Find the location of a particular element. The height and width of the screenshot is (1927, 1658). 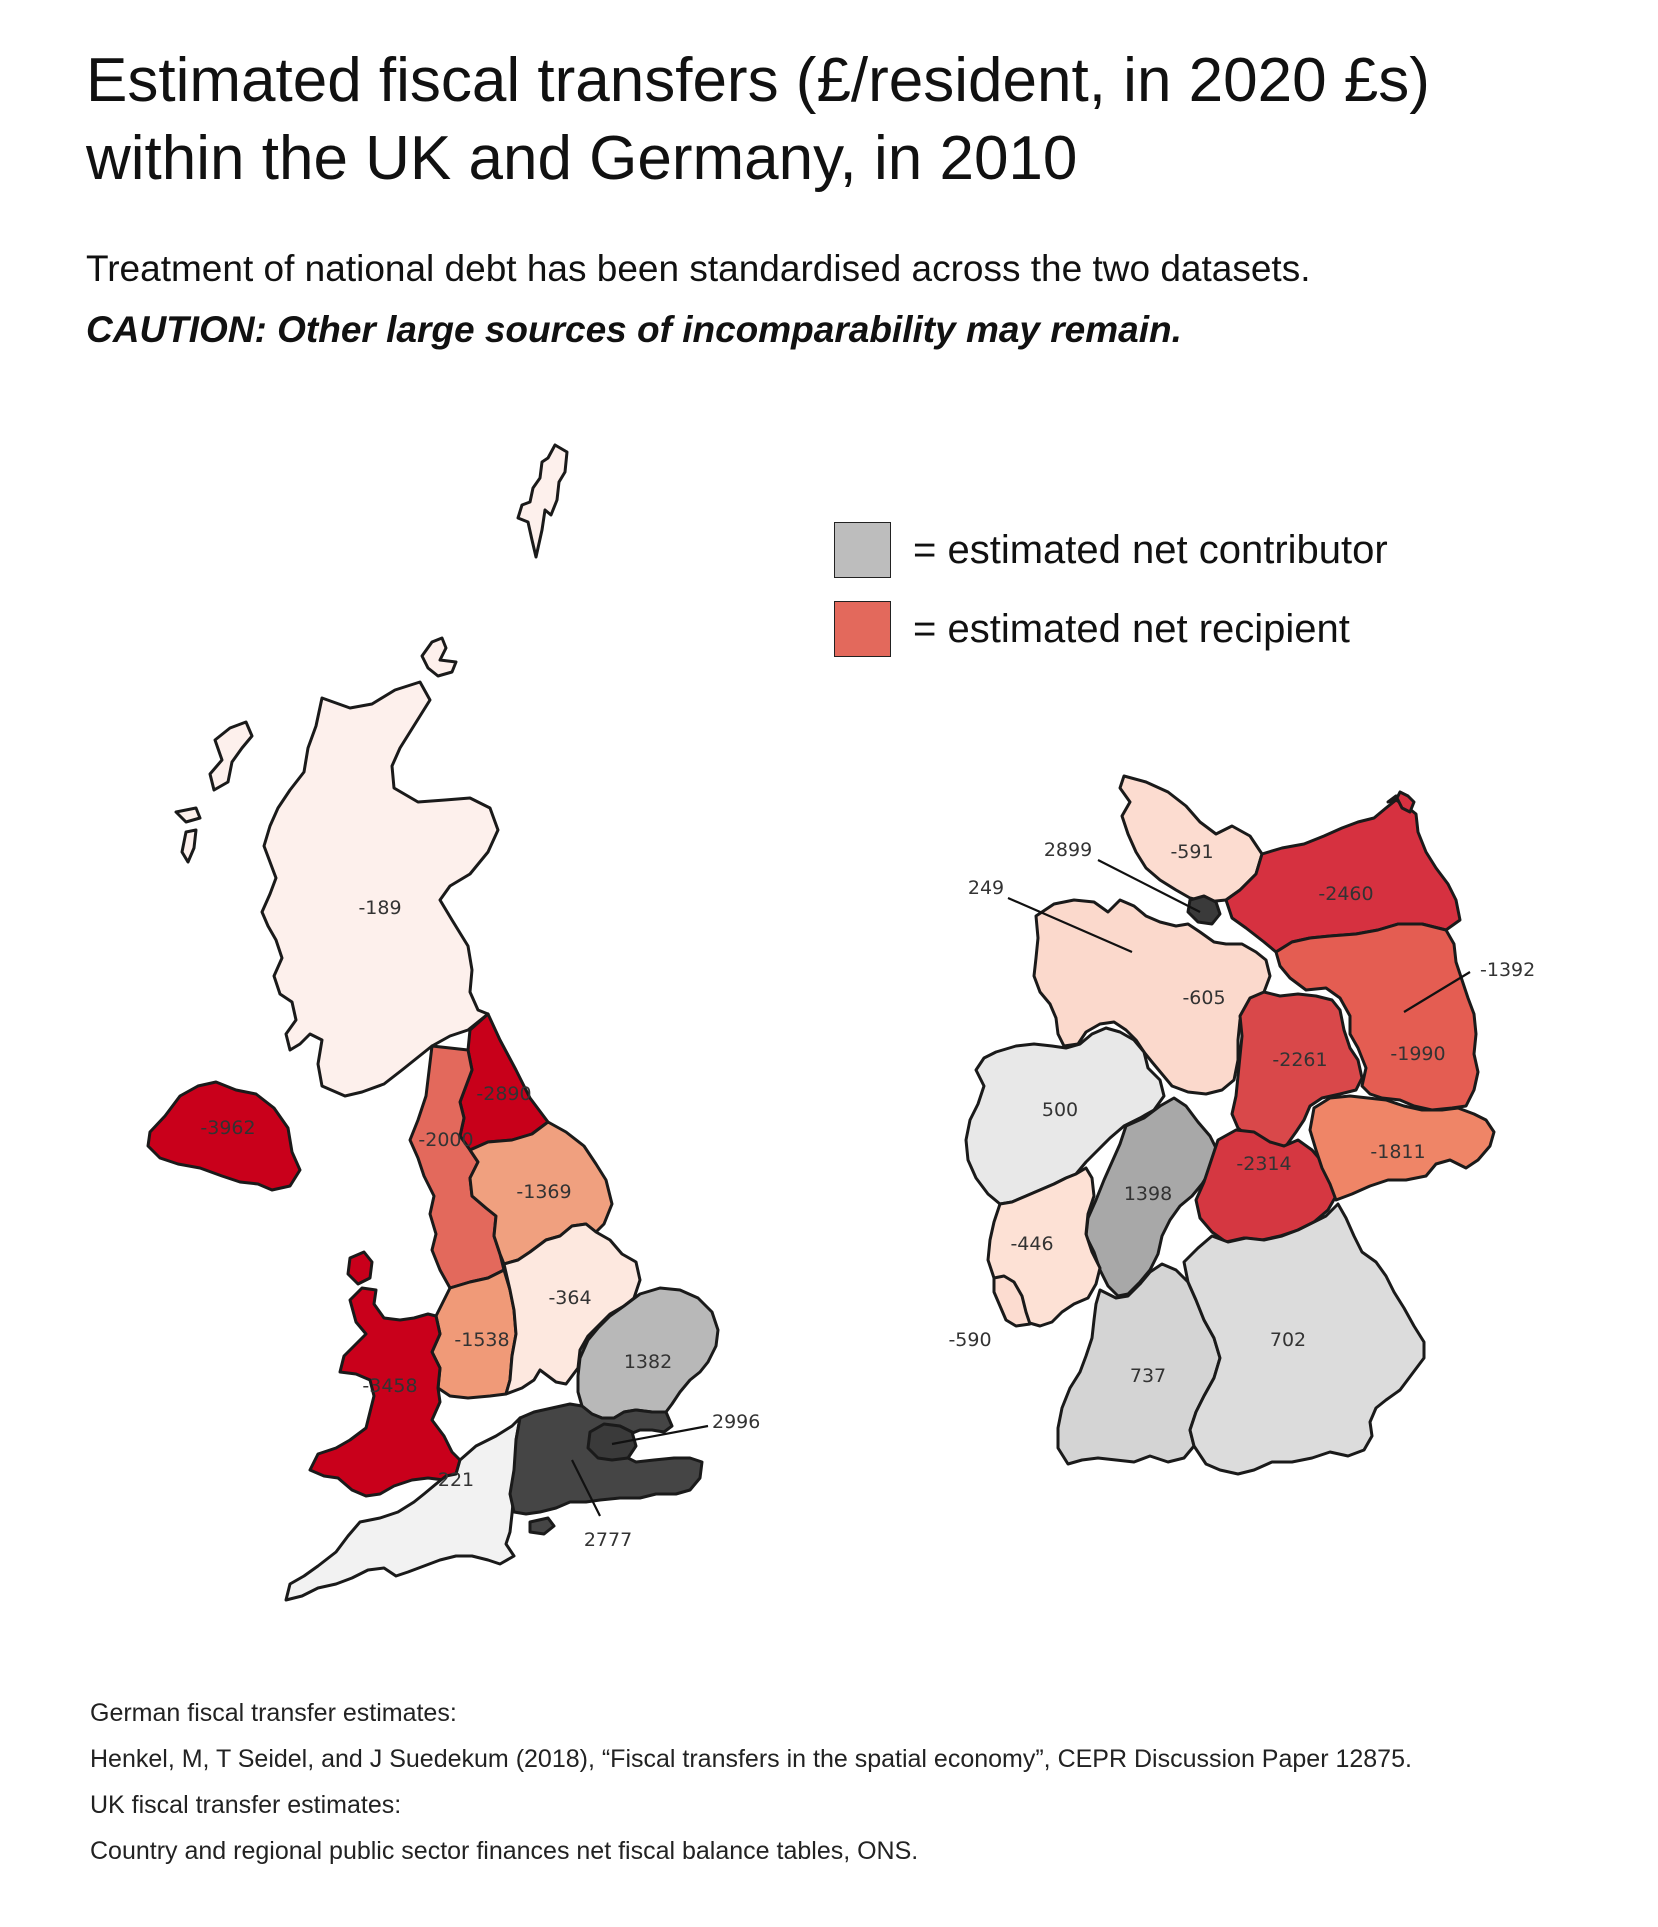

recipient-swatch is located at coordinates (862, 629).